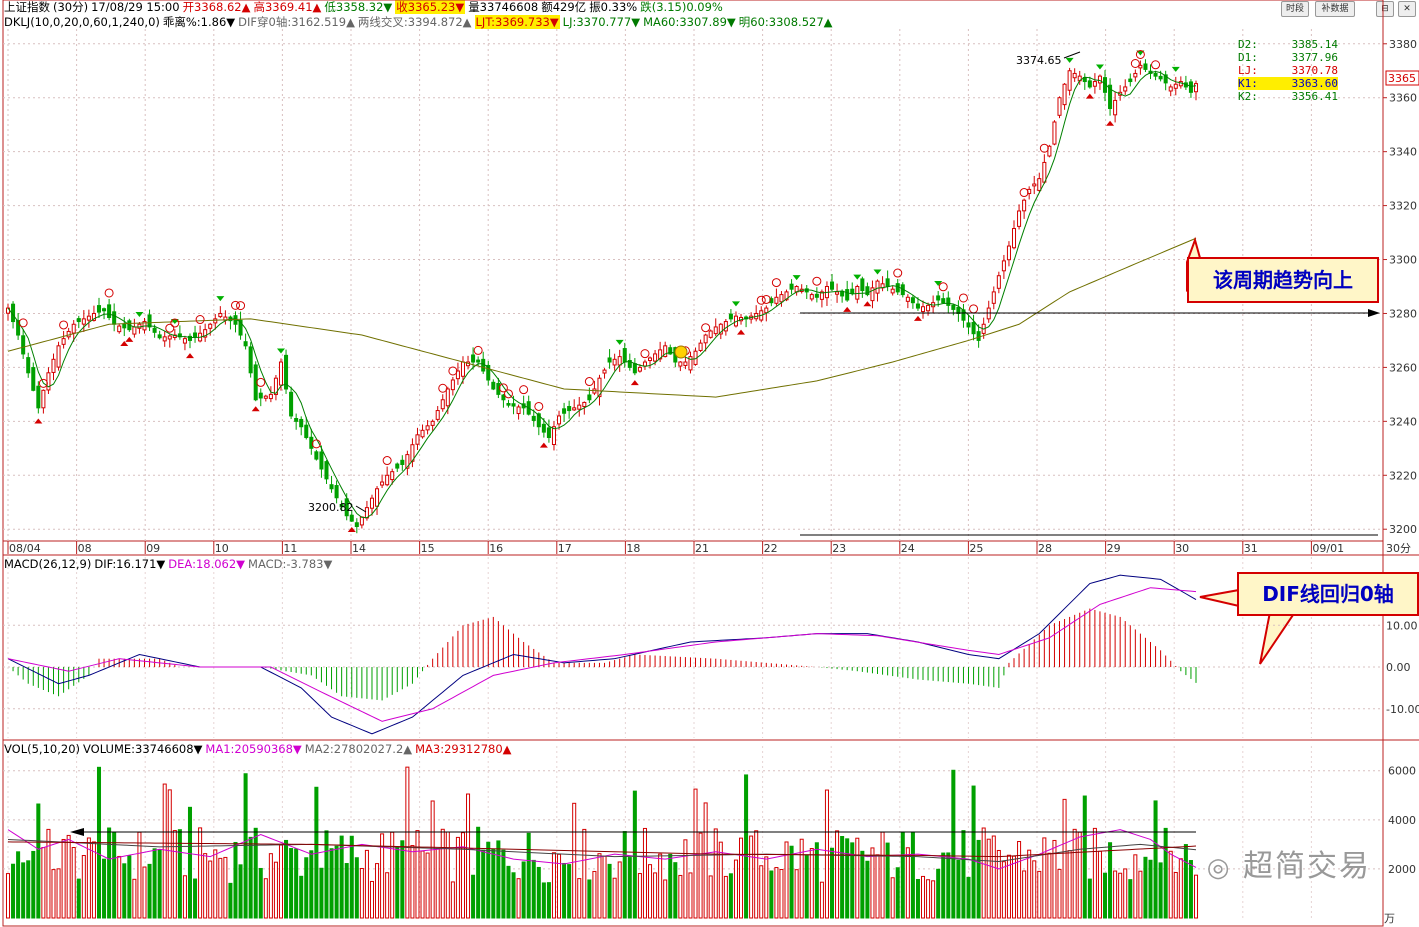 The image size is (1419, 927). Describe the element at coordinates (613, 7) in the screenshot. I see `header-field: 振0.33%` at that location.